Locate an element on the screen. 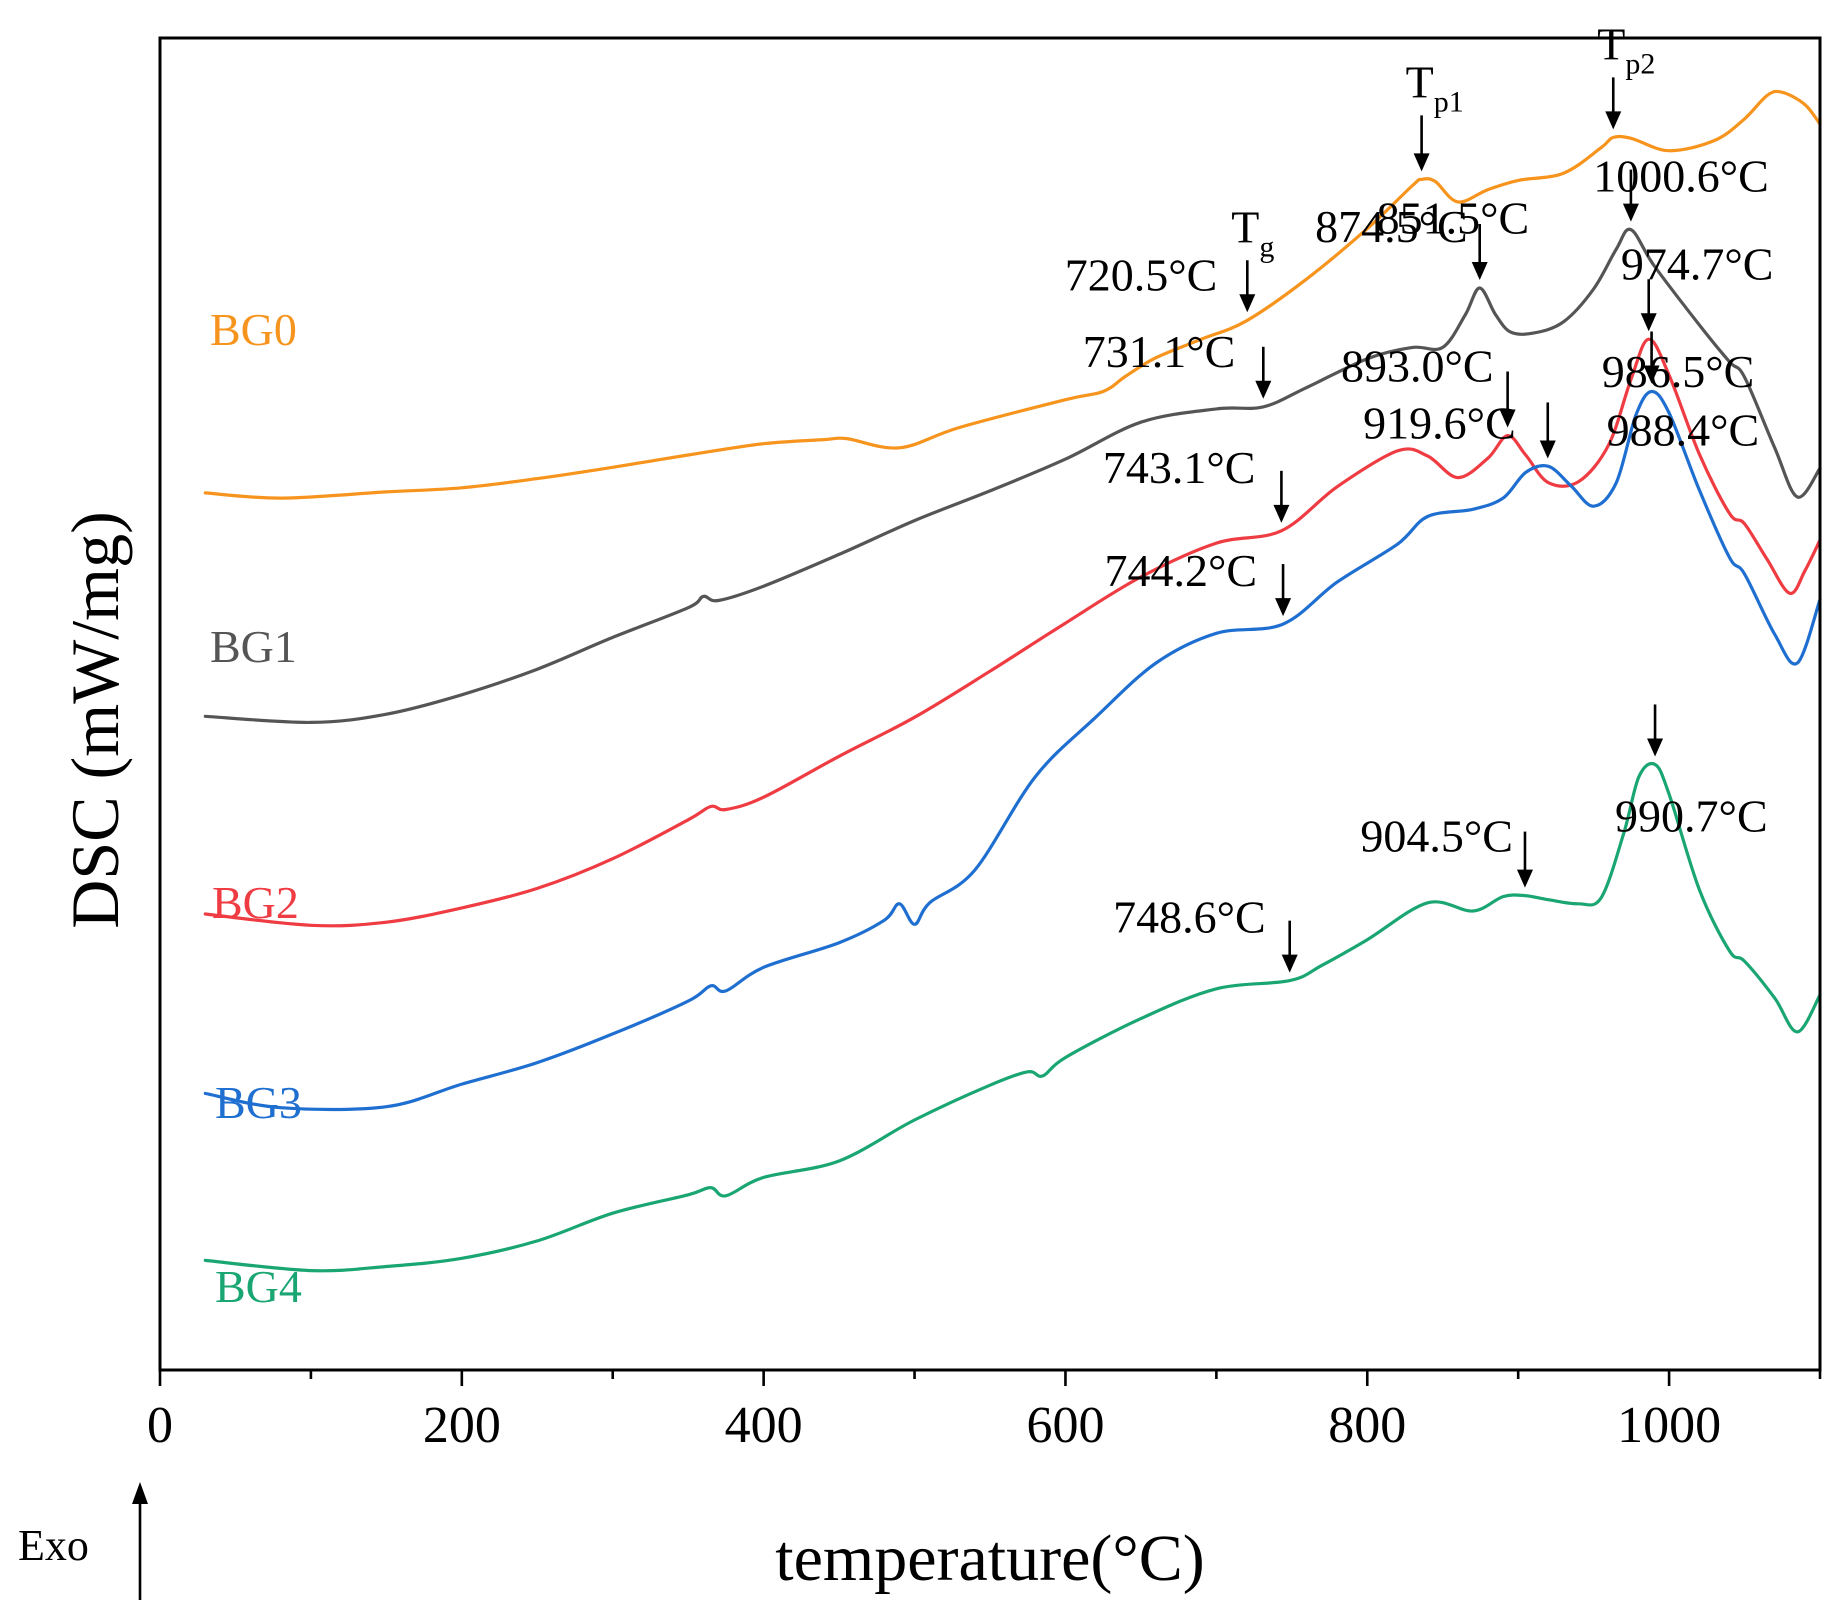 The image size is (1844, 1611). annotation-bg3-tp1: 919.6°C is located at coordinates (1459, 428).